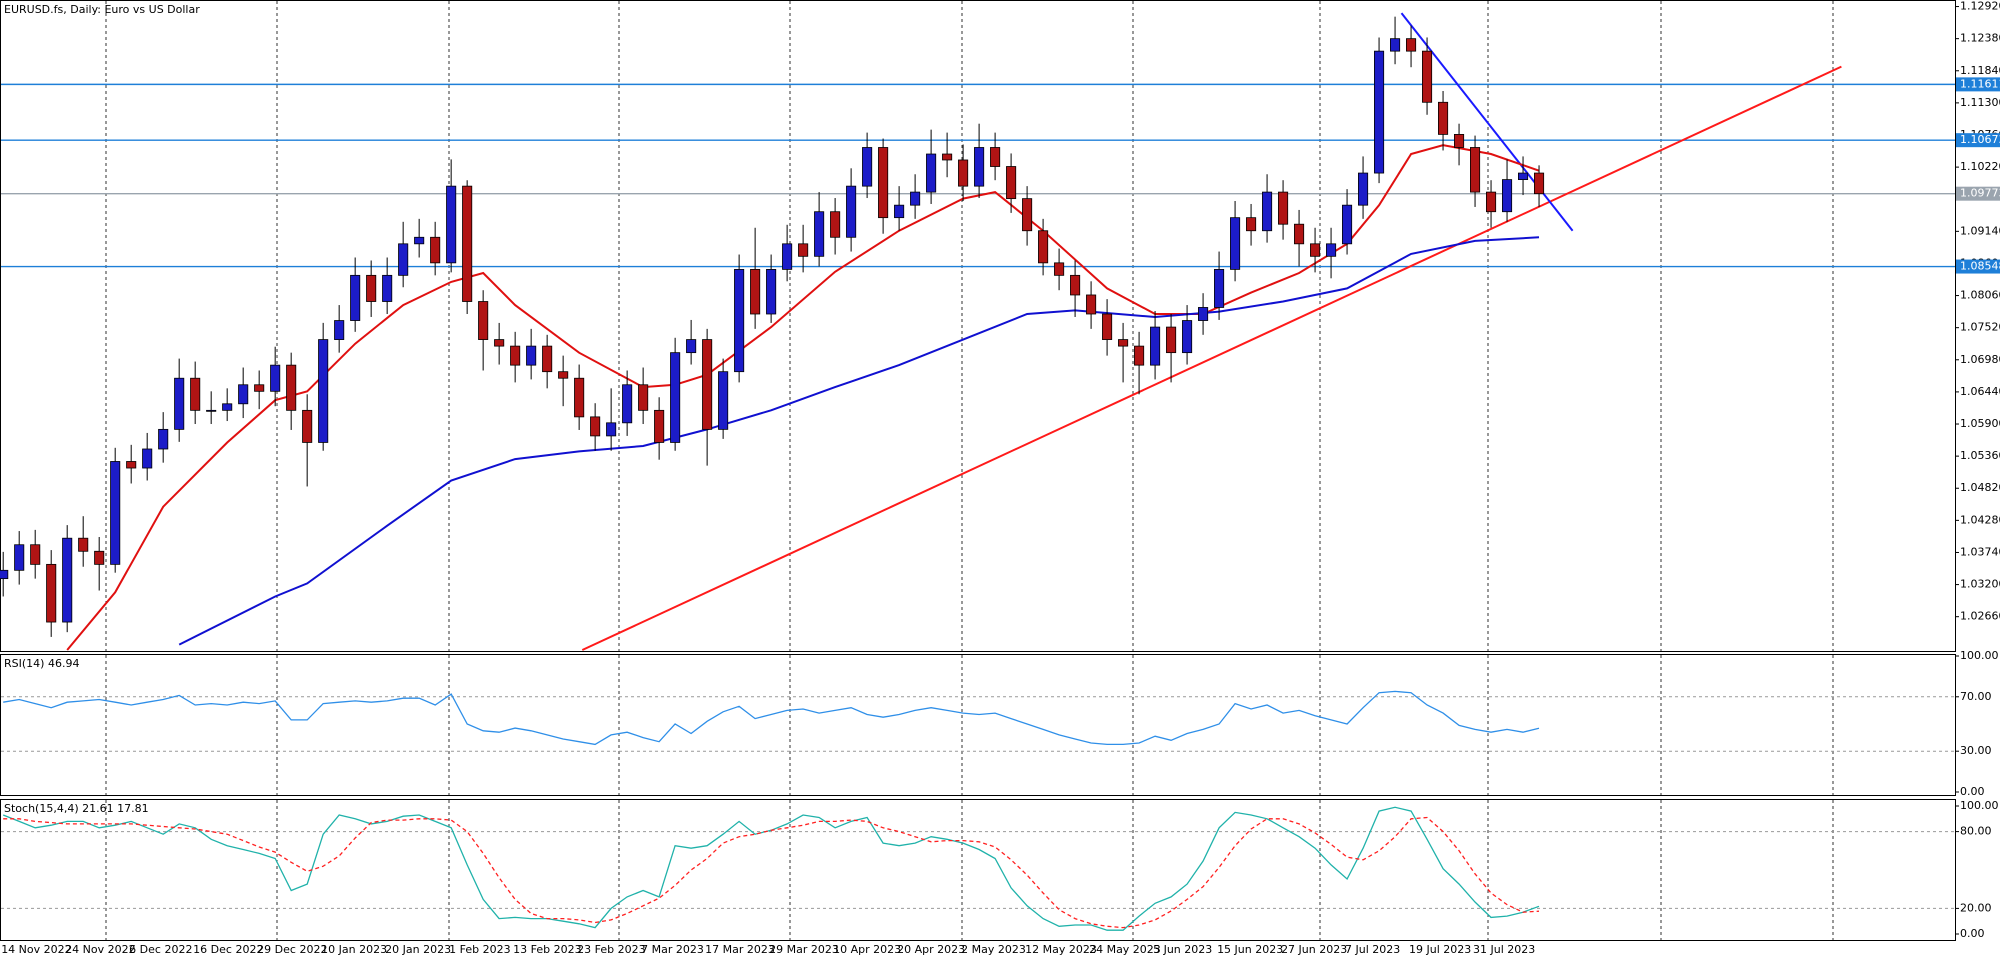 The image size is (2000, 958). I want to click on y-tick-label: 1.12380, so click(1980, 38).